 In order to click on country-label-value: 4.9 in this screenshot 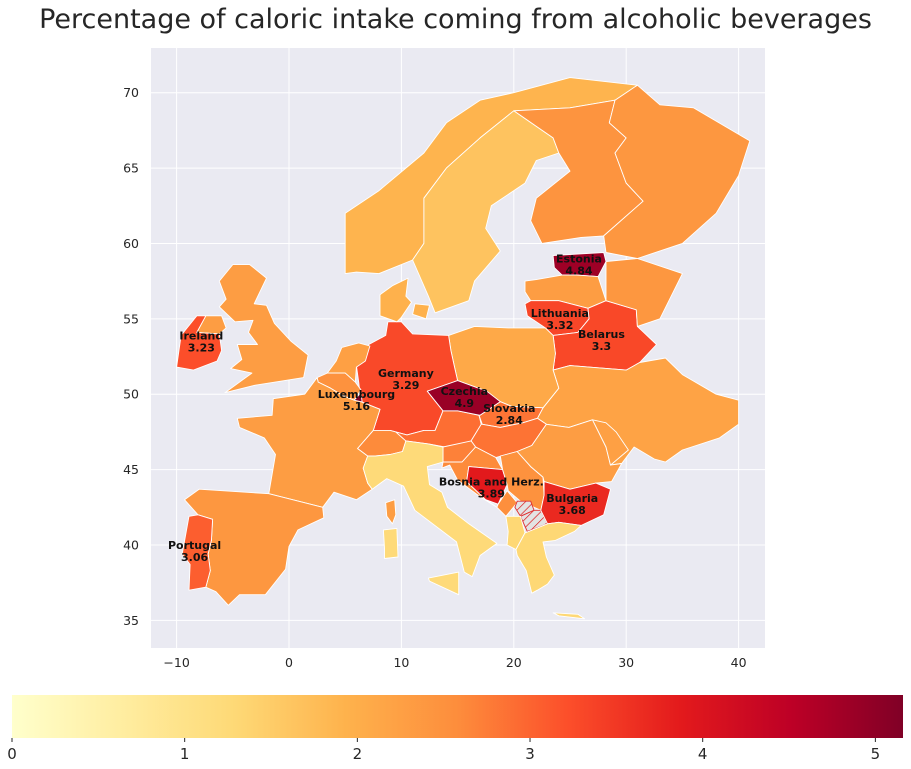, I will do `click(465, 403)`.